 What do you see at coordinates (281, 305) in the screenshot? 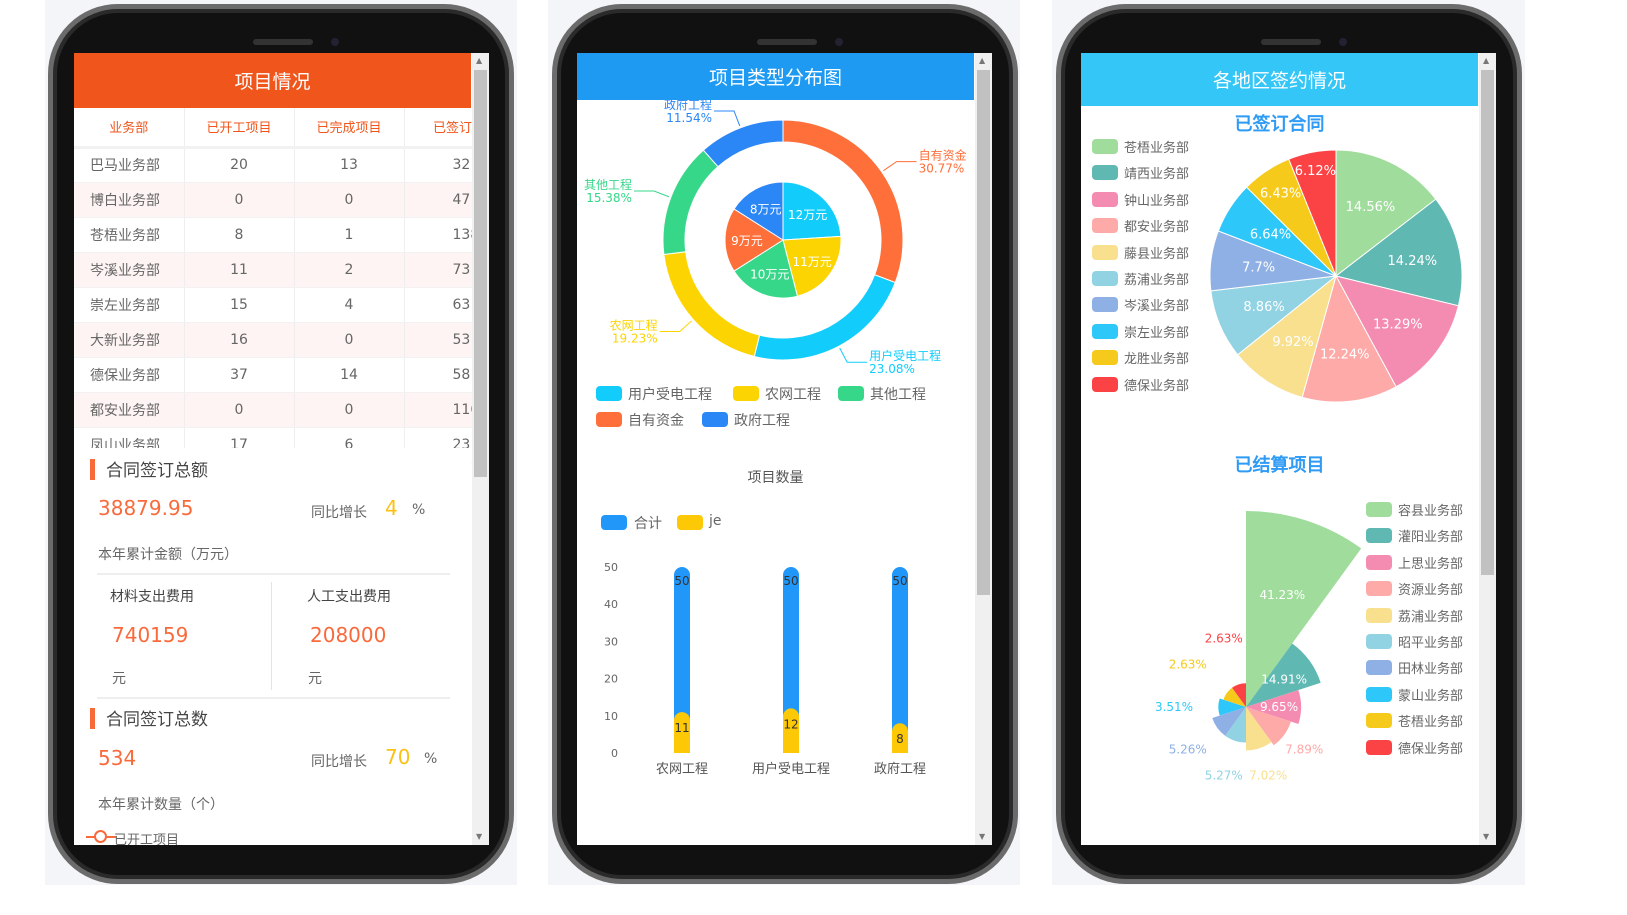
I see `table-row: 崇左业务部 15 4 63` at bounding box center [281, 305].